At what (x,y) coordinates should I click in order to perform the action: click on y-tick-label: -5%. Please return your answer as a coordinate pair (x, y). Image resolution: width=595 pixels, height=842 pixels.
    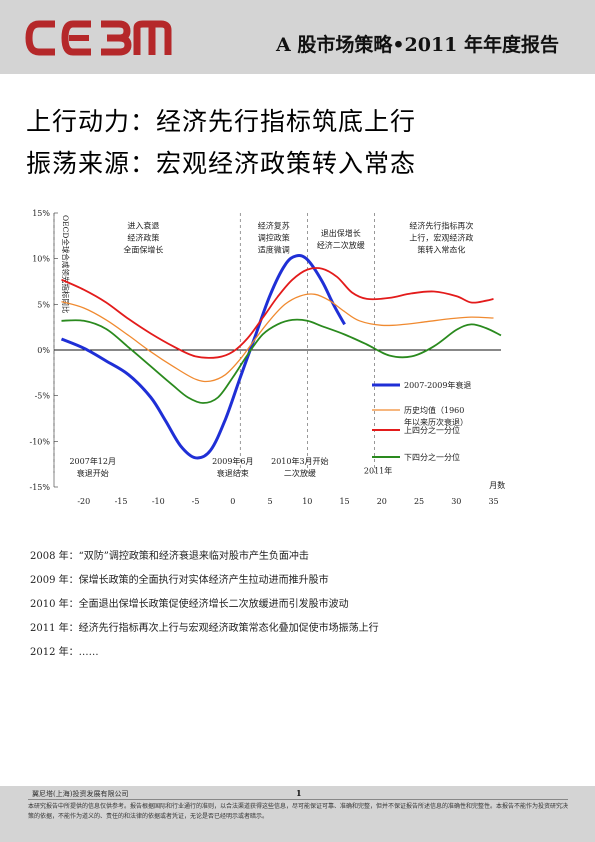
    Looking at the image, I should click on (43, 396).